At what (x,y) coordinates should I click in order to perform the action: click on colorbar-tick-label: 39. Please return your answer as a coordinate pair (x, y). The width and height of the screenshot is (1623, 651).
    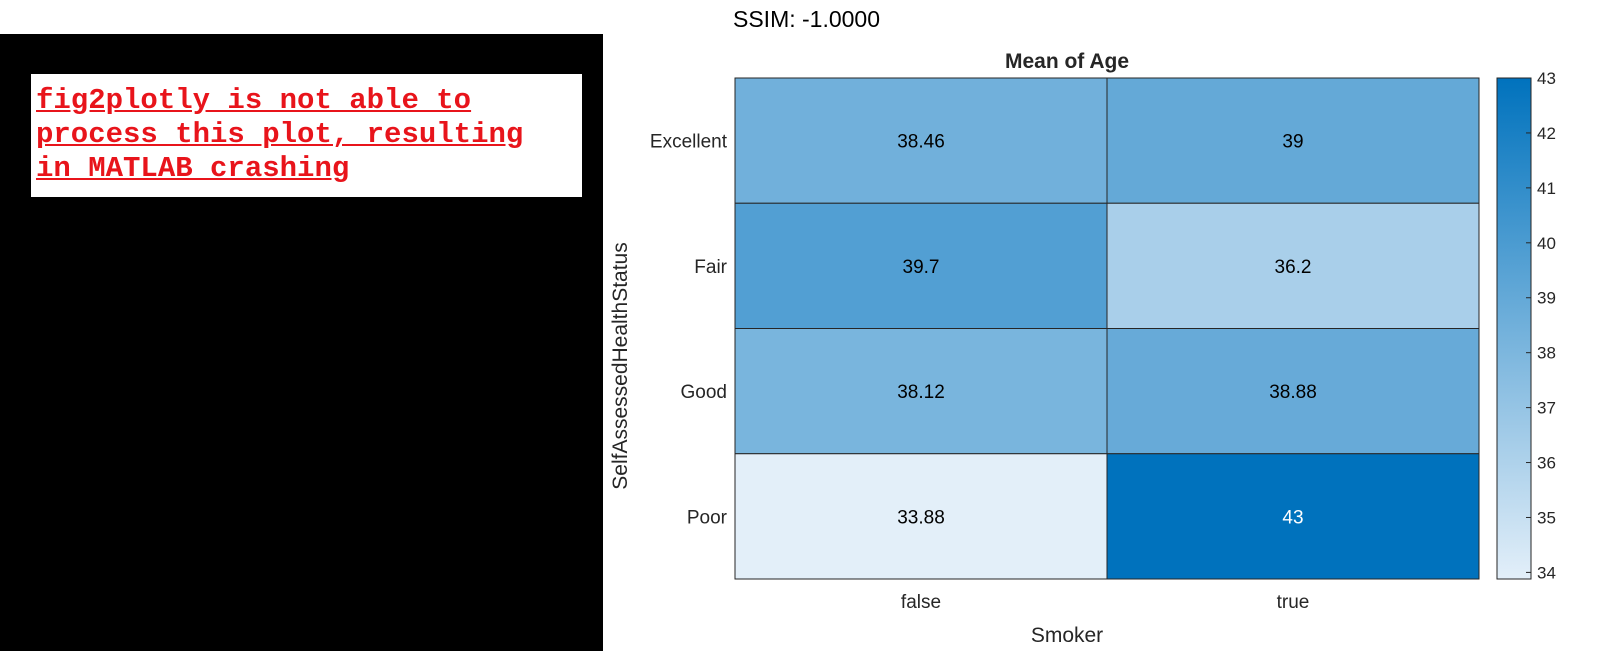
    Looking at the image, I should click on (1546, 298).